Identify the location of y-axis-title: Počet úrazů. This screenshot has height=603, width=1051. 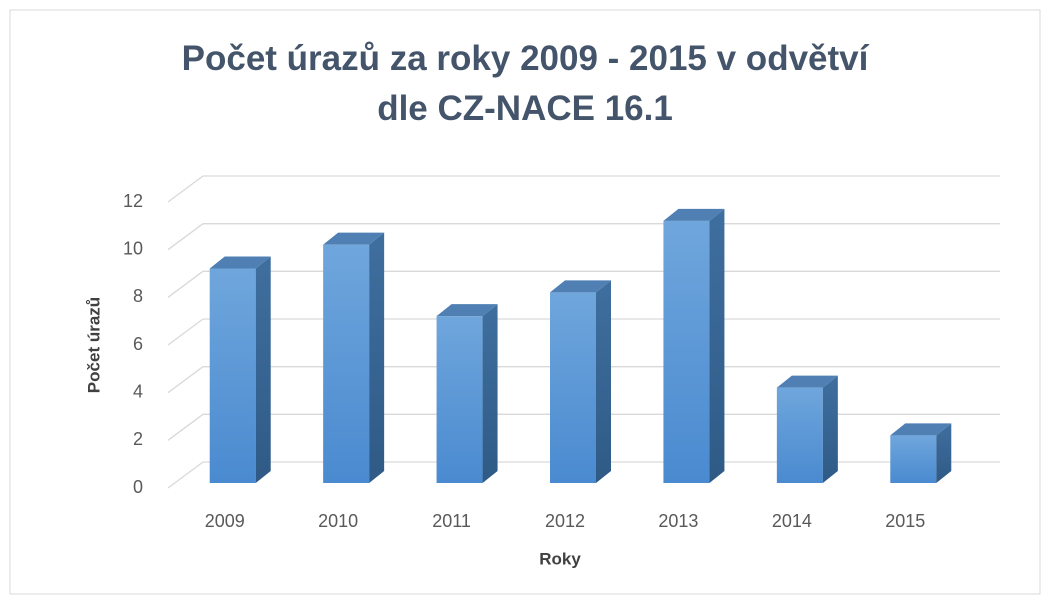
(93, 345).